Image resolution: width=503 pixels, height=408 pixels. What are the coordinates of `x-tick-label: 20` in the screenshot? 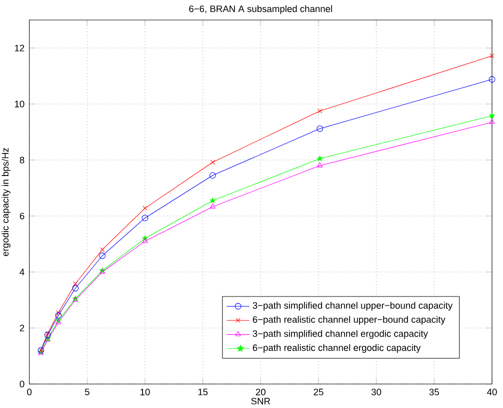 It's located at (261, 392).